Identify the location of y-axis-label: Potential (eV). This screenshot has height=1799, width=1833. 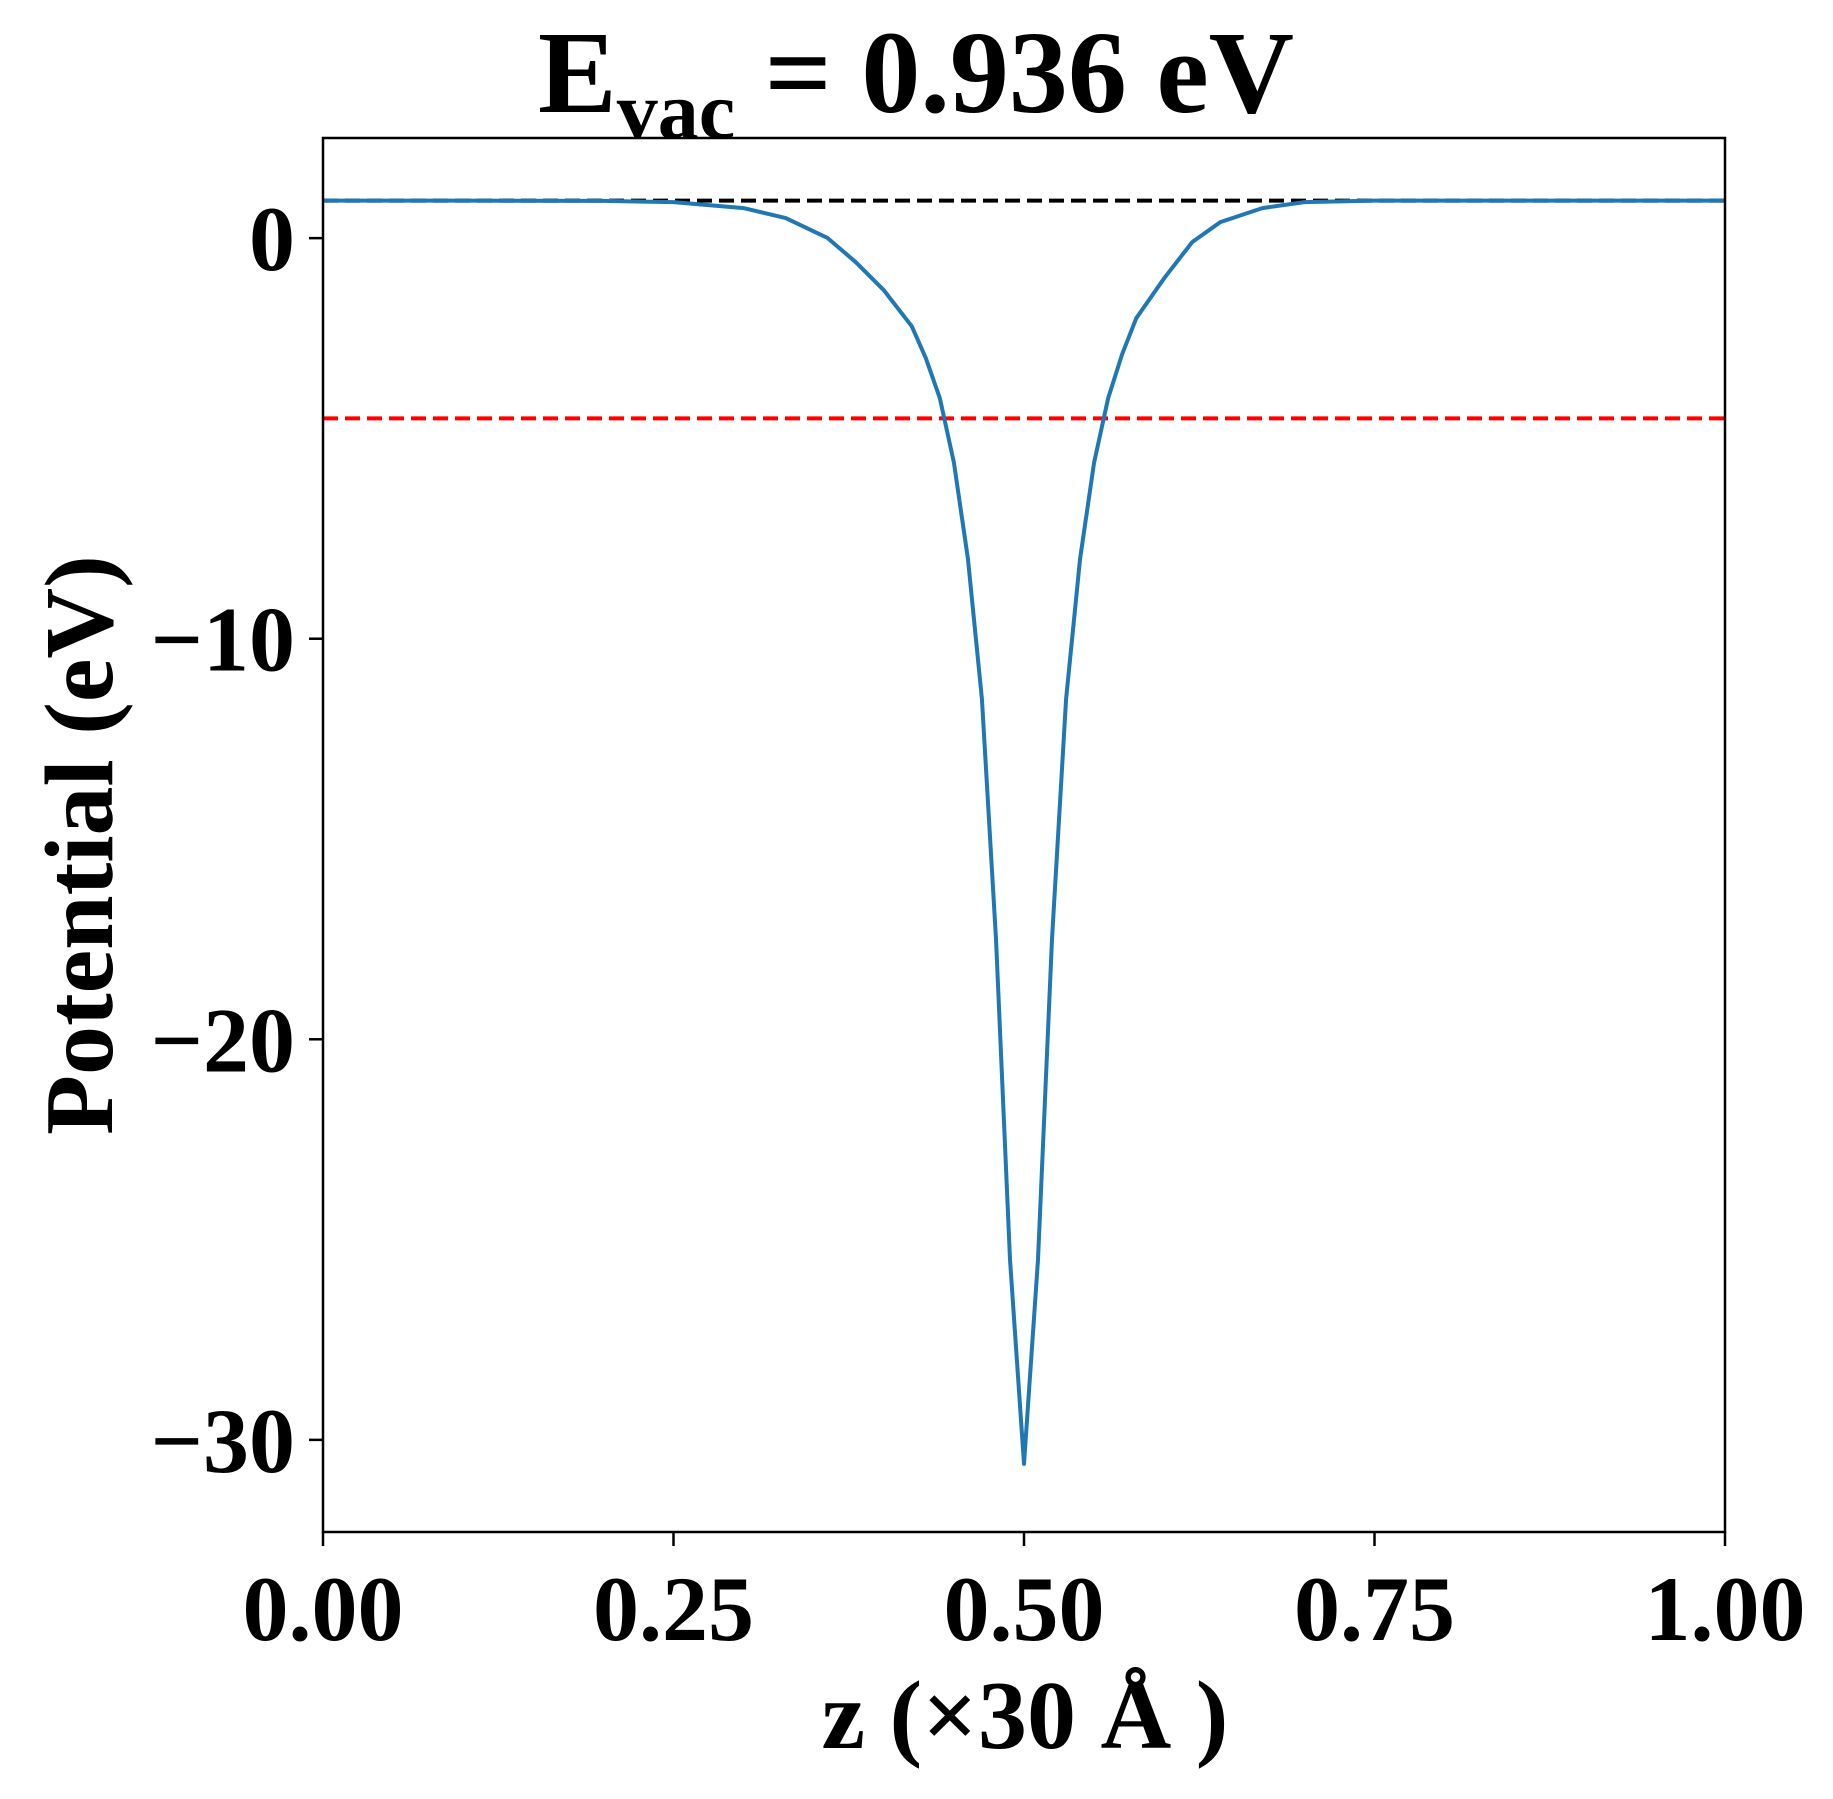
(80, 845).